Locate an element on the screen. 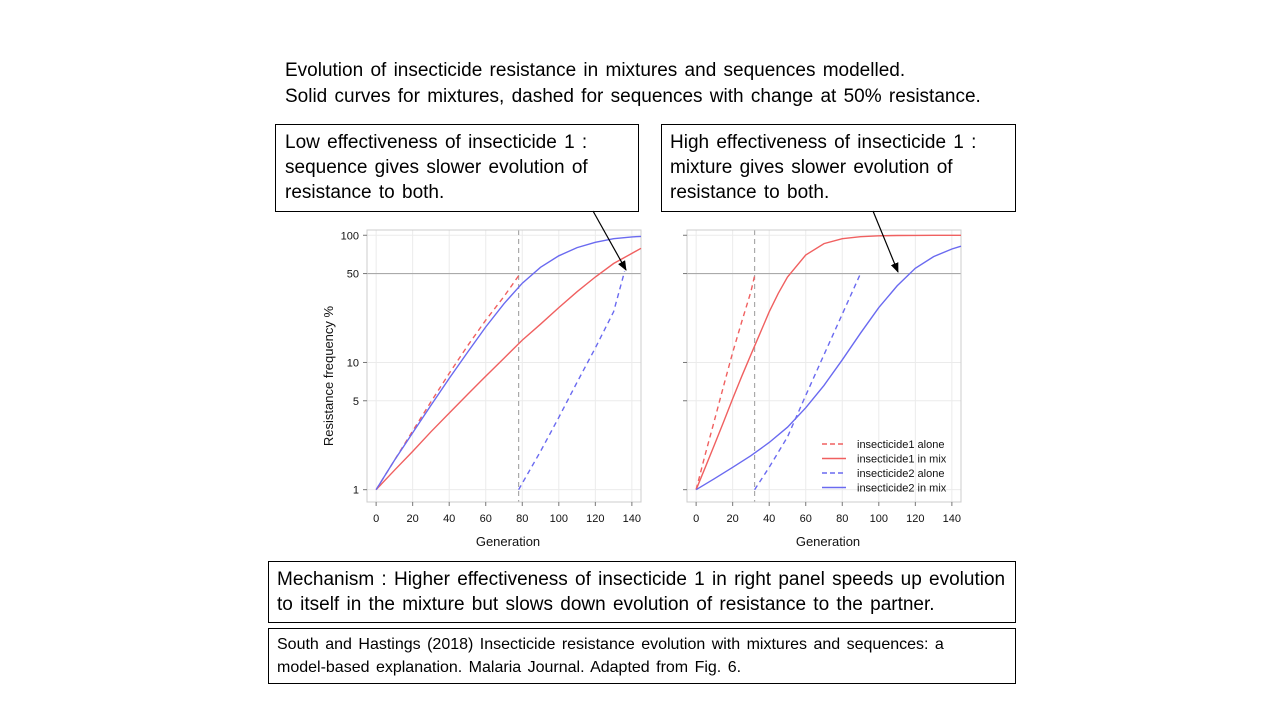 The width and height of the screenshot is (1280, 720). y-tick-label: 100 is located at coordinates (350, 236).